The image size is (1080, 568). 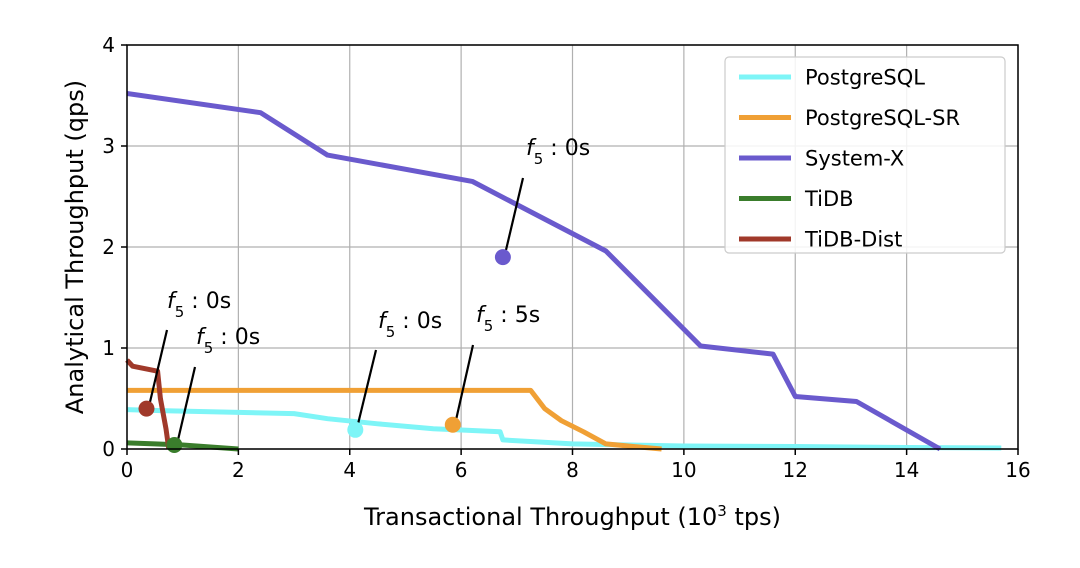 I want to click on y-tick-label: 3, so click(x=108, y=146).